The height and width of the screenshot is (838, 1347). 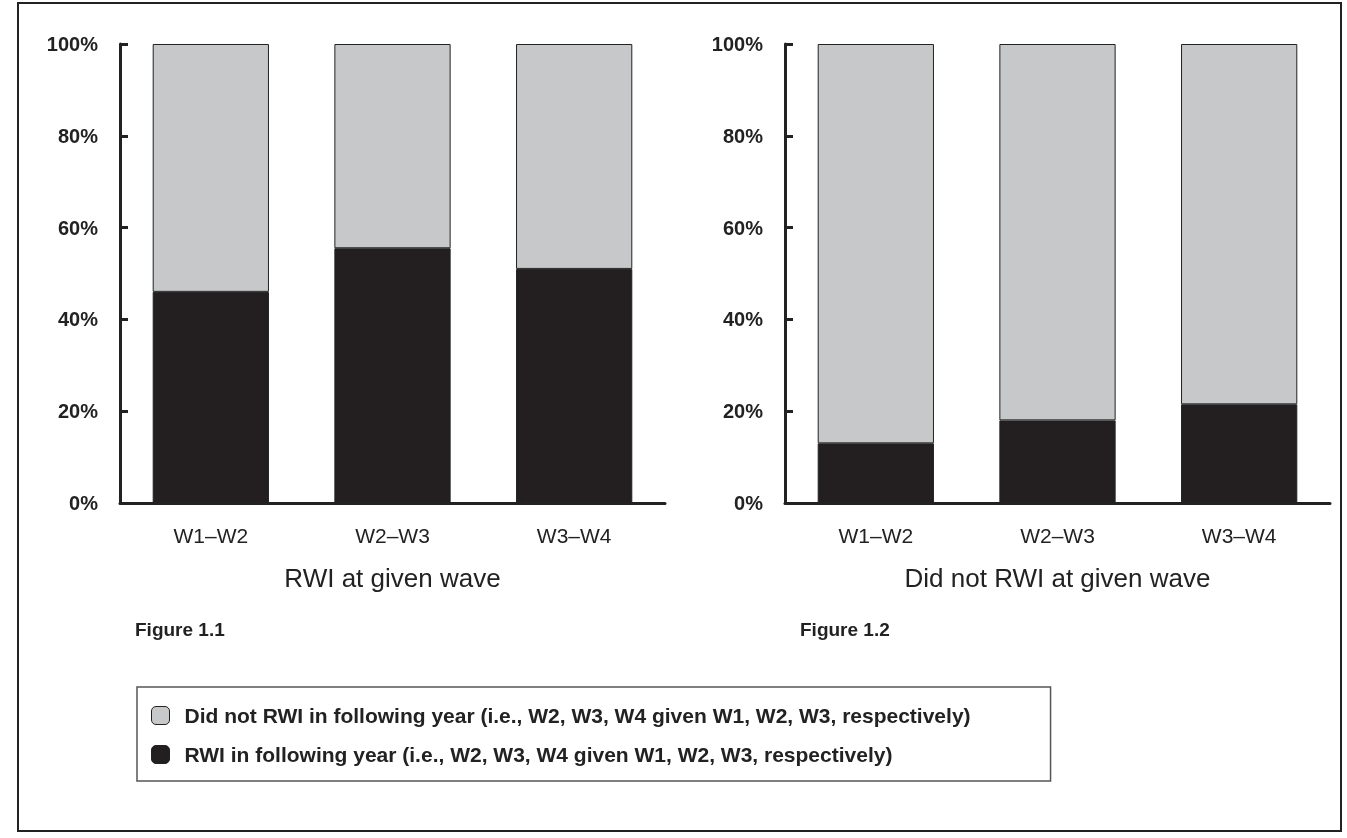 I want to click on x-axis-title: Did not RWI at given wave, so click(x=1057, y=578).